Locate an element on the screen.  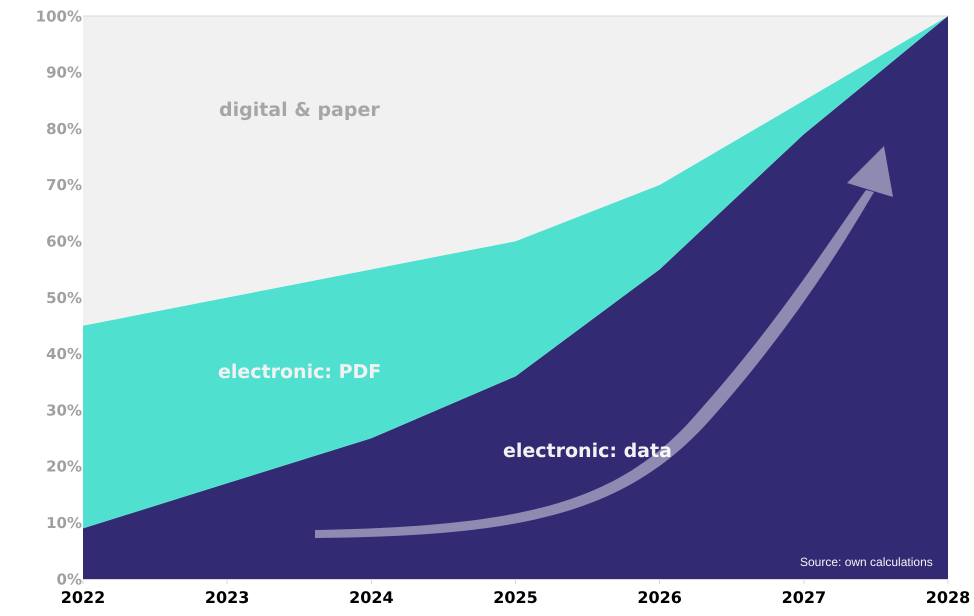
x-tick-label: 2028 is located at coordinates (948, 598).